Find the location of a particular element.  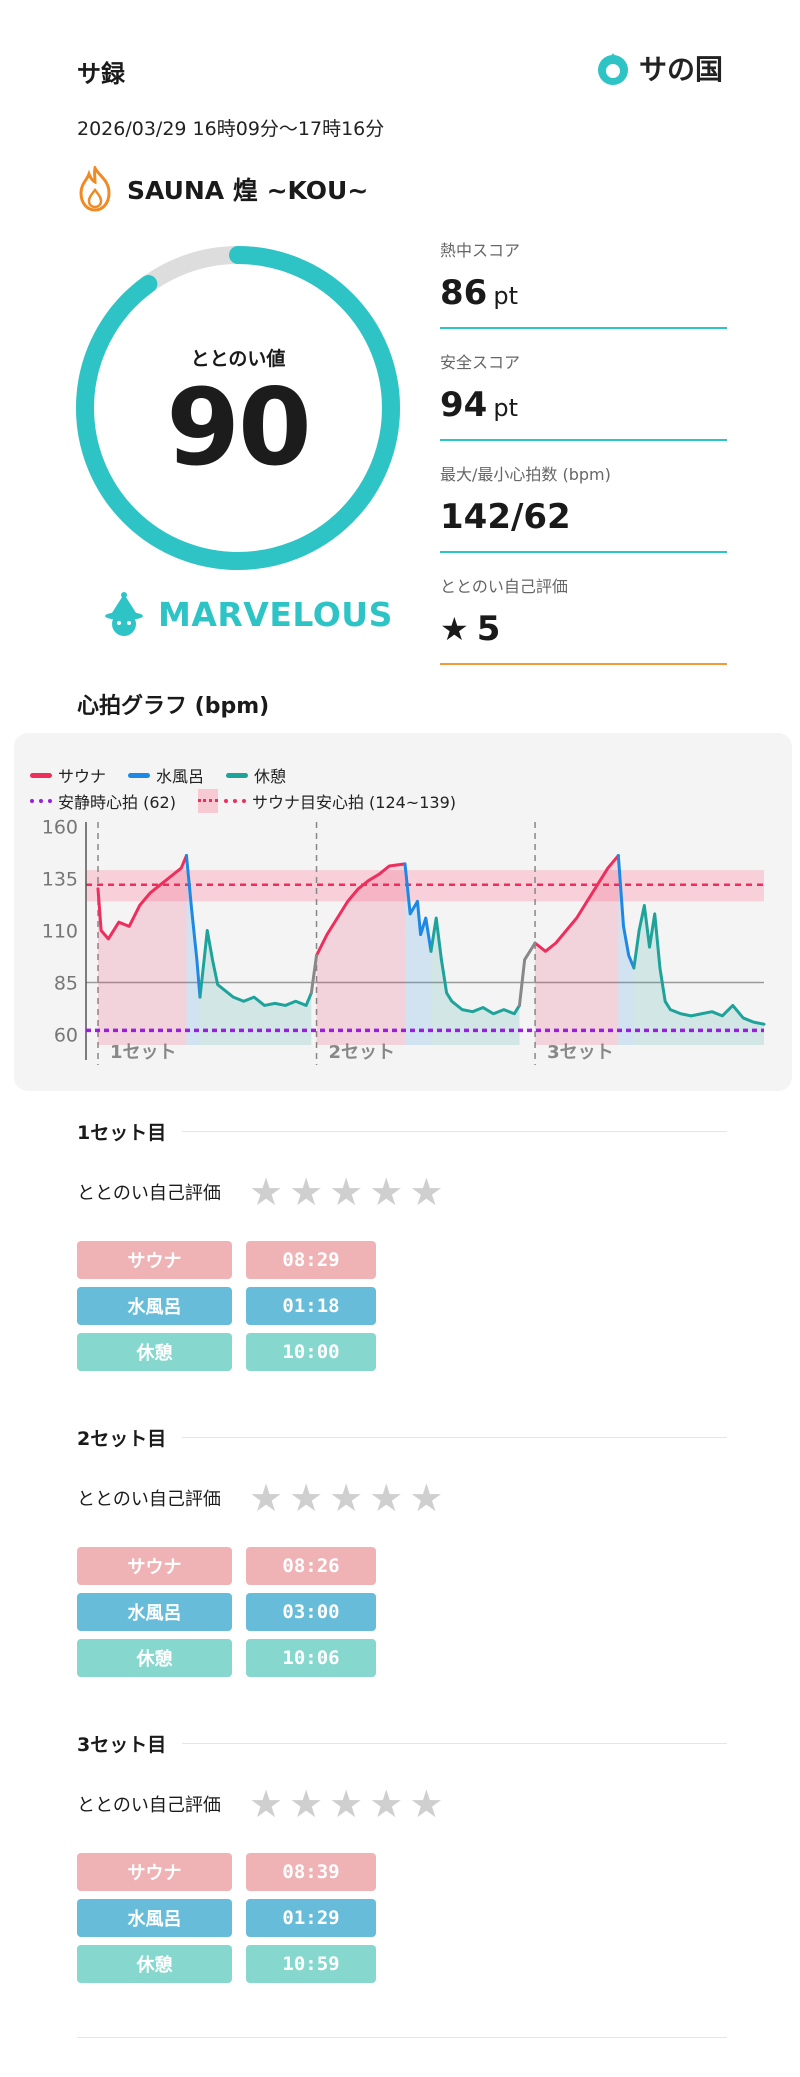

heat-score: 熱中スコア 86 pt is located at coordinates (583, 283).